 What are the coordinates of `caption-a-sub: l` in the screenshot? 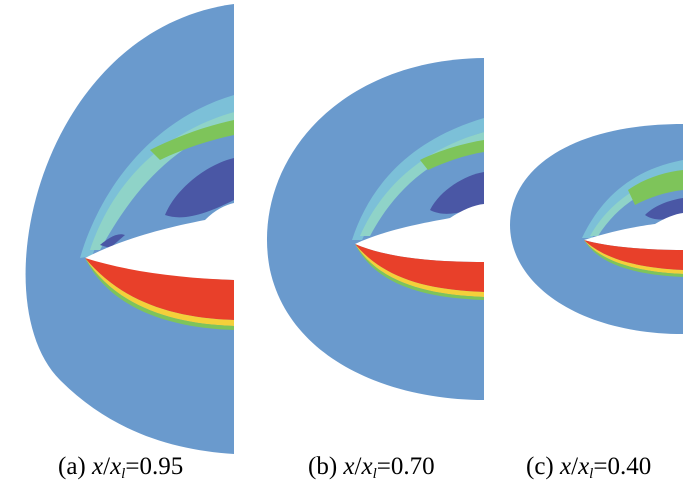 It's located at (123, 474).